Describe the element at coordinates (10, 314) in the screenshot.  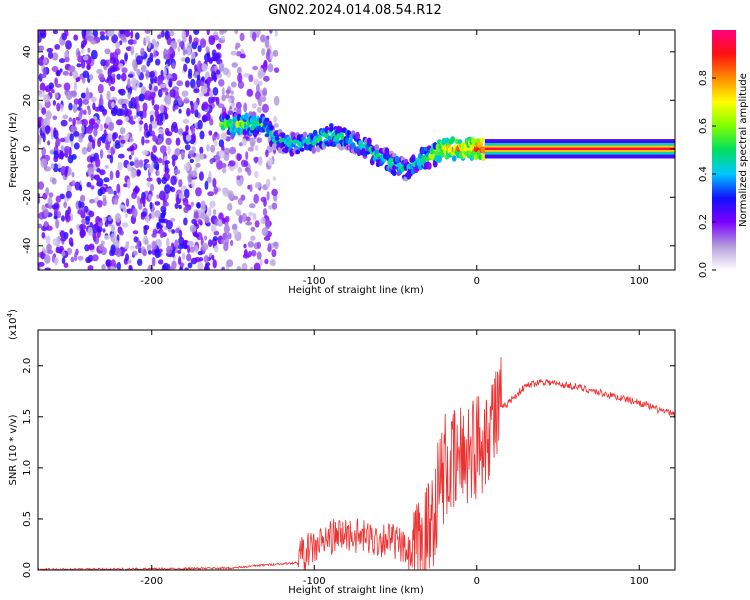
I see `snr-multiplier-exponent: 4` at that location.